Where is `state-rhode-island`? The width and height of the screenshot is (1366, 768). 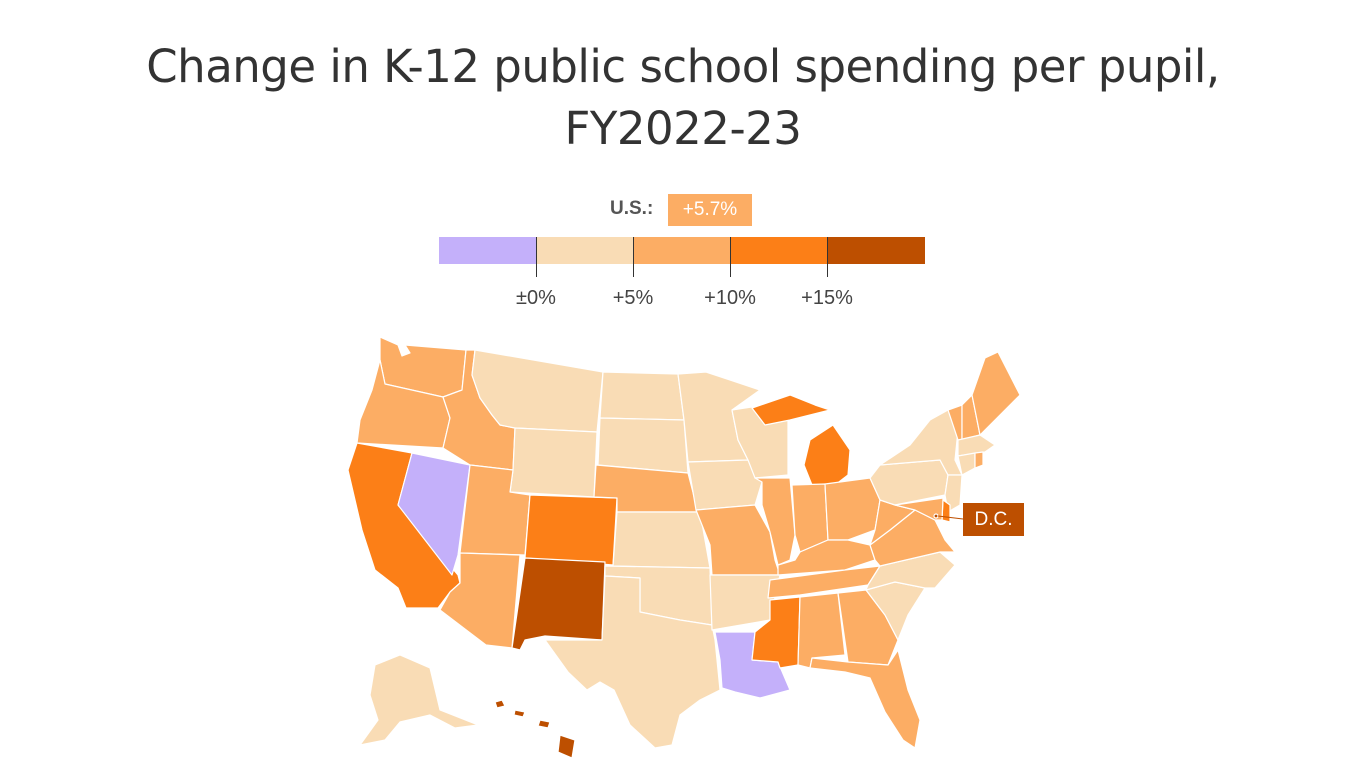 state-rhode-island is located at coordinates (979, 460).